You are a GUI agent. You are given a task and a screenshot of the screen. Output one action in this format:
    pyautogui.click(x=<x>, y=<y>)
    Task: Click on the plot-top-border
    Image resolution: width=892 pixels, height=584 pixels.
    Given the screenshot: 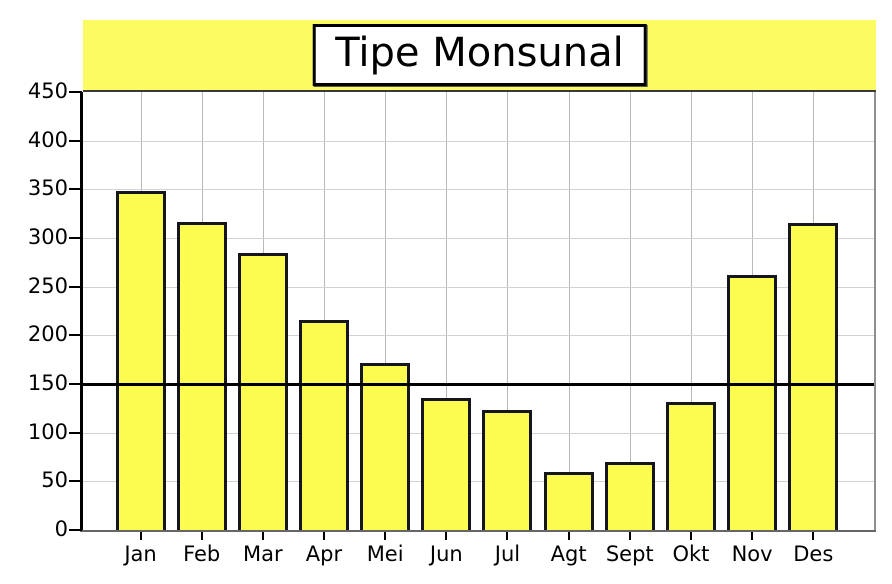 What is the action you would take?
    pyautogui.click(x=479, y=91)
    